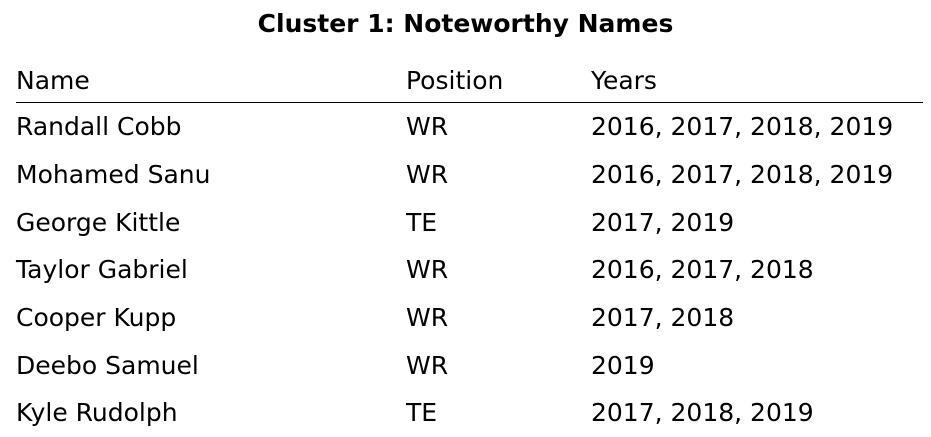  I want to click on table-row: Randall Cobb WR 2016, 2017, 2018, 2019, so click(469, 127).